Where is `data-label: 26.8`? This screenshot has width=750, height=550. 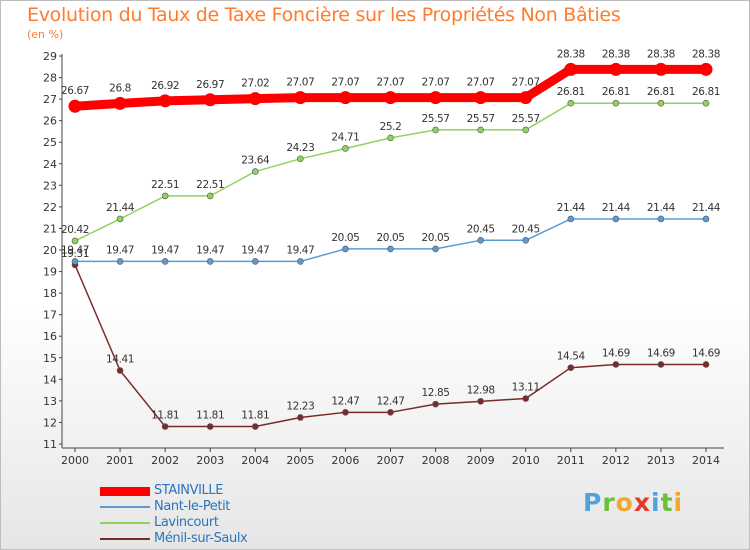
data-label: 26.8 is located at coordinates (120, 88).